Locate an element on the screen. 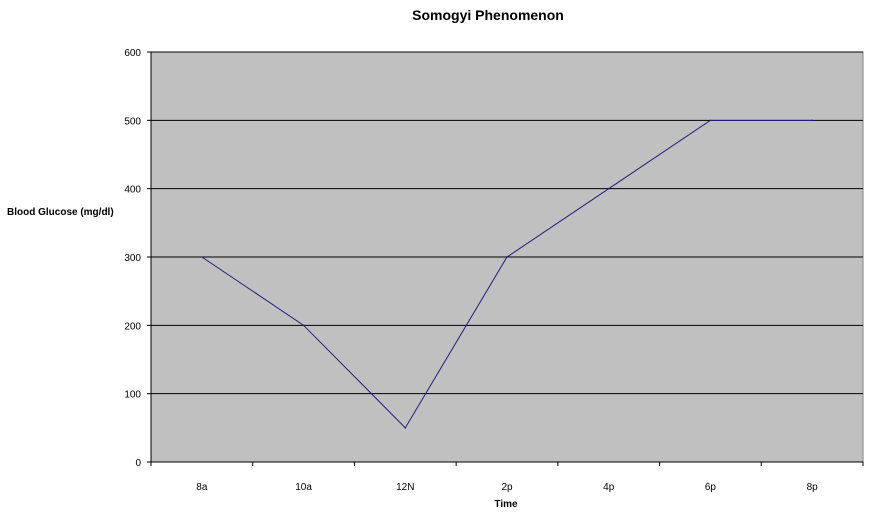  x-tick-label-6p: 6p is located at coordinates (711, 487).